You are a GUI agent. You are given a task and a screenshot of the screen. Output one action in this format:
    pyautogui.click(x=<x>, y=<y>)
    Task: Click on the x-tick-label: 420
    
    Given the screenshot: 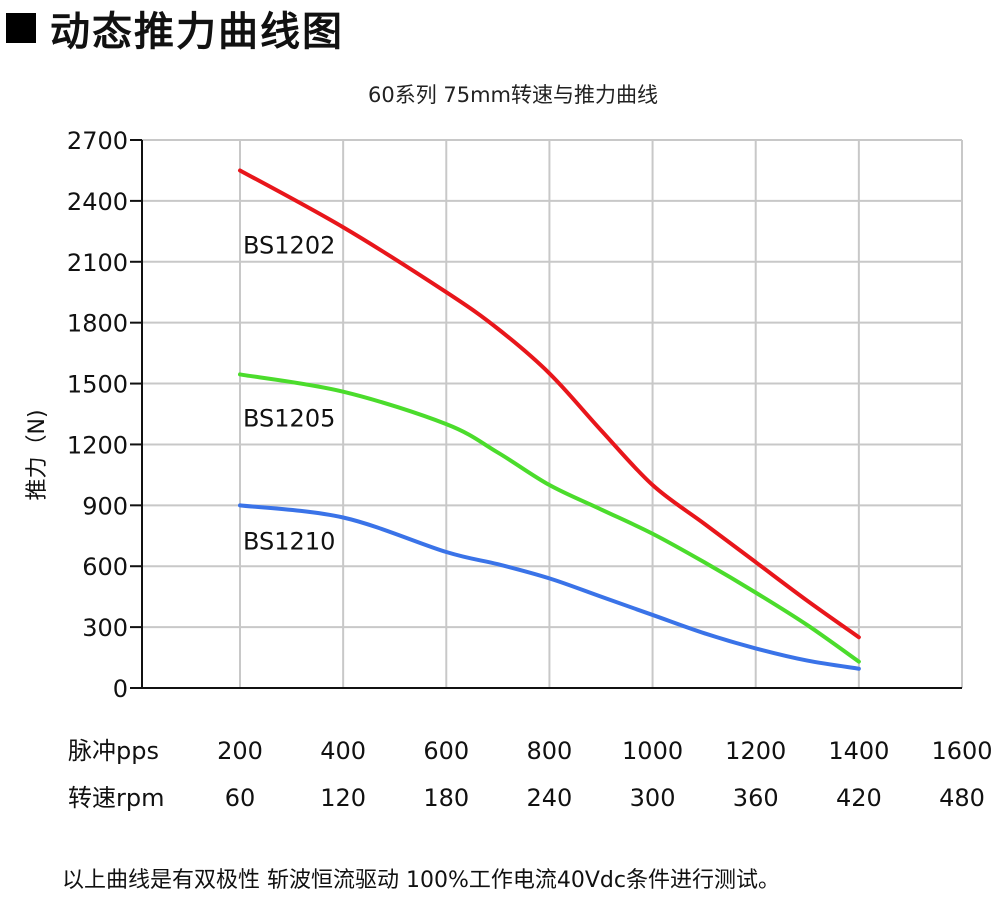 What is the action you would take?
    pyautogui.click(x=859, y=798)
    